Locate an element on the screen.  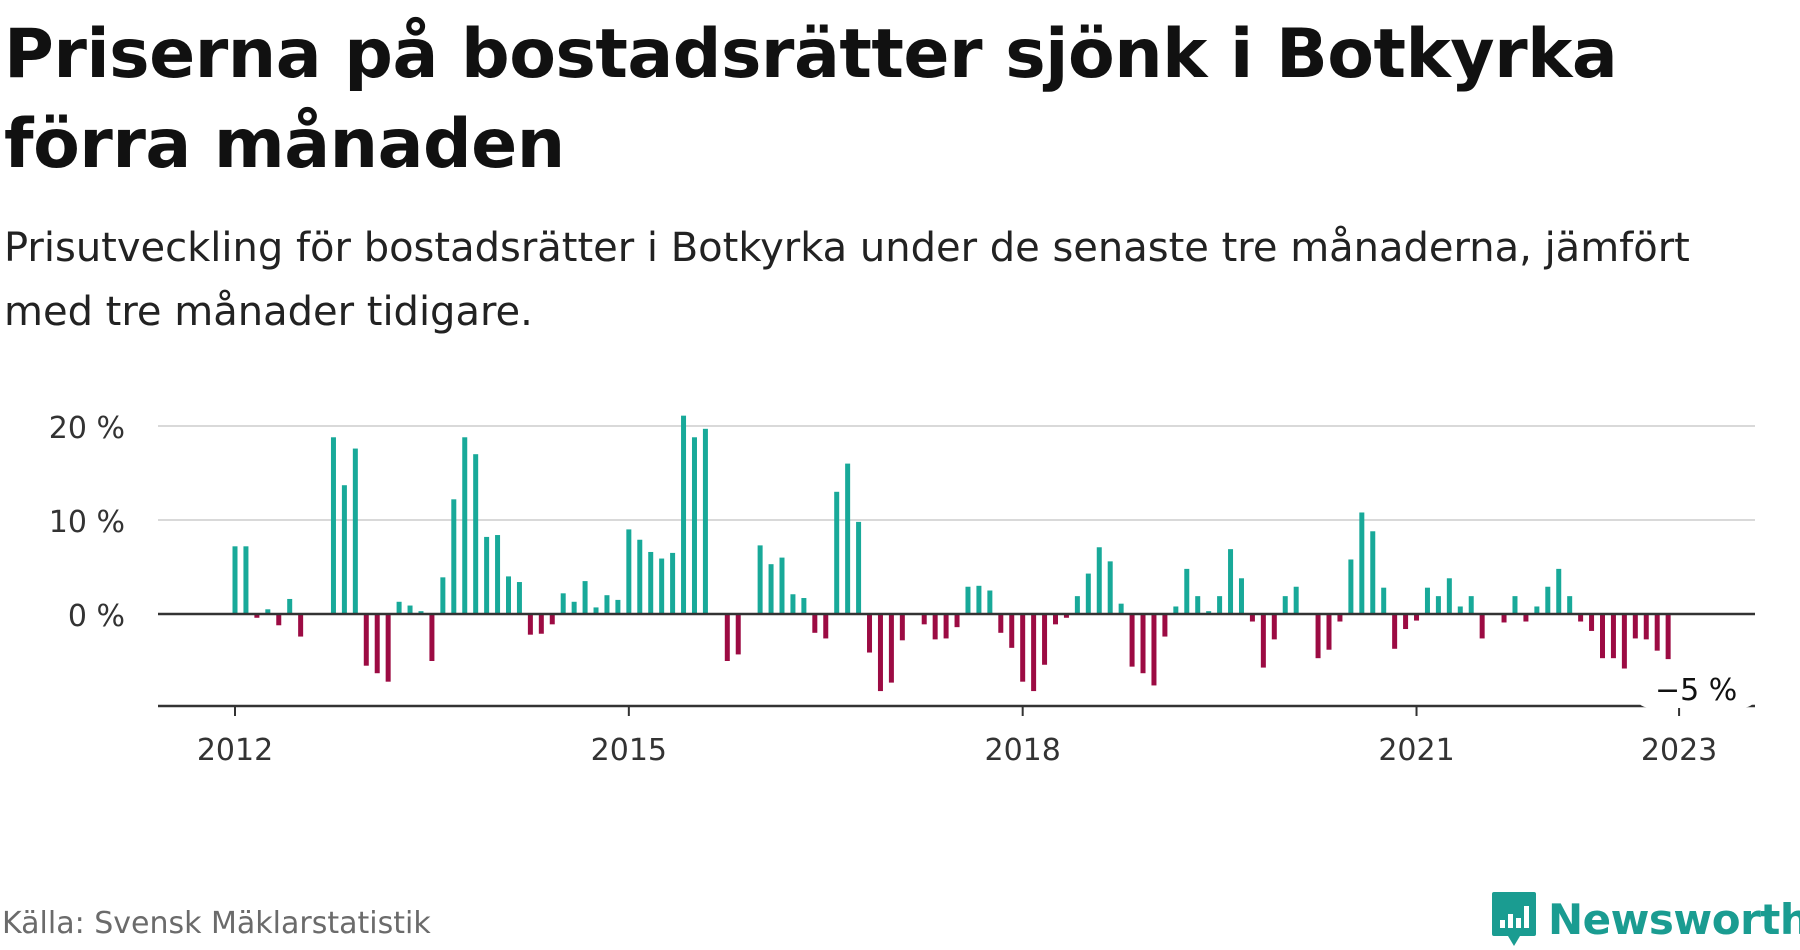
grid-layer is located at coordinates (956, 473).